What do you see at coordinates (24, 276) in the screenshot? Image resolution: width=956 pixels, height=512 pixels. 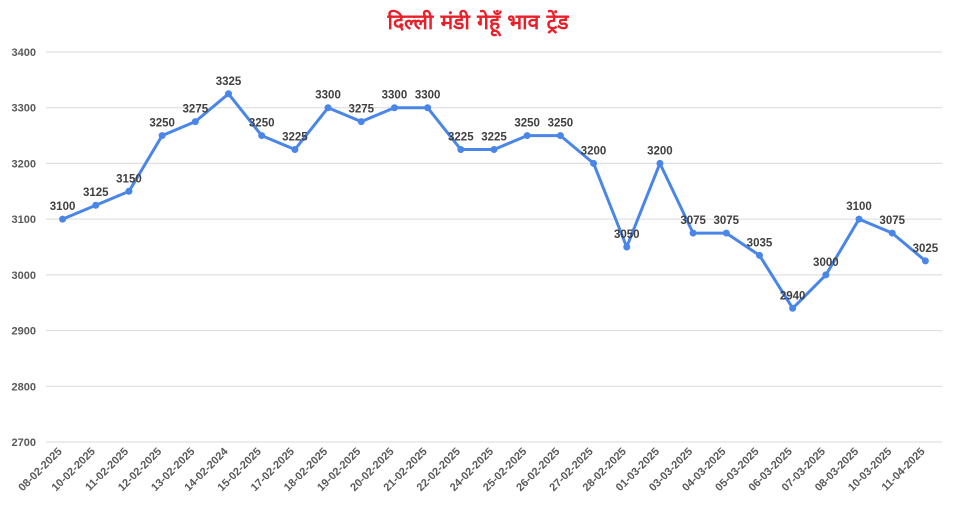 I see `y-tick-label: 3000` at bounding box center [24, 276].